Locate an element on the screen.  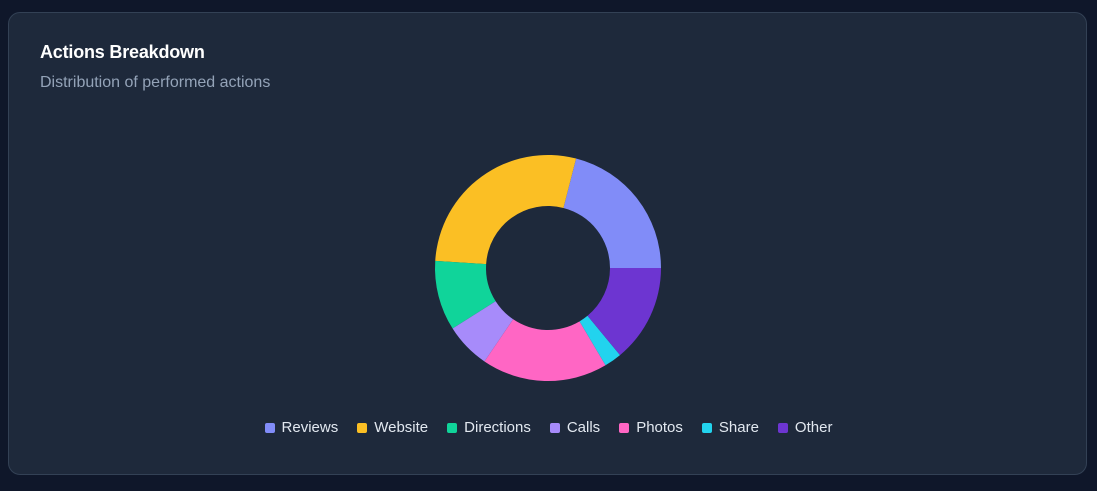
card-title: Actions Breakdown is located at coordinates (122, 52).